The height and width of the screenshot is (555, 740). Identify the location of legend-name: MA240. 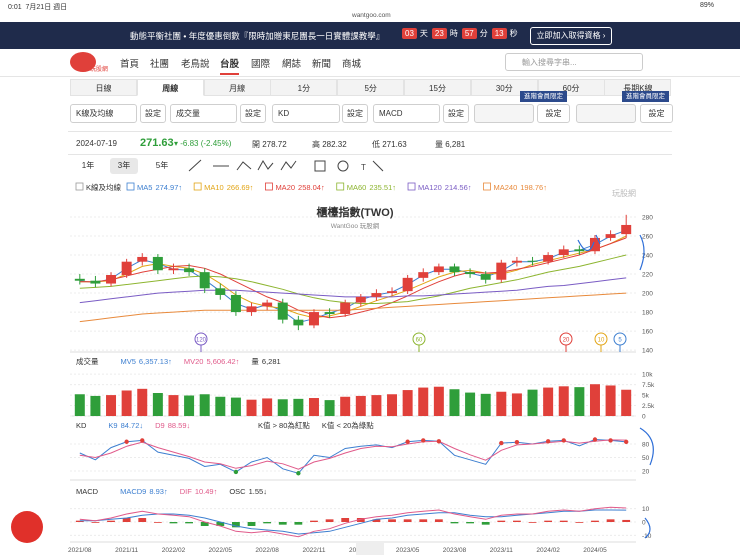
(506, 187).